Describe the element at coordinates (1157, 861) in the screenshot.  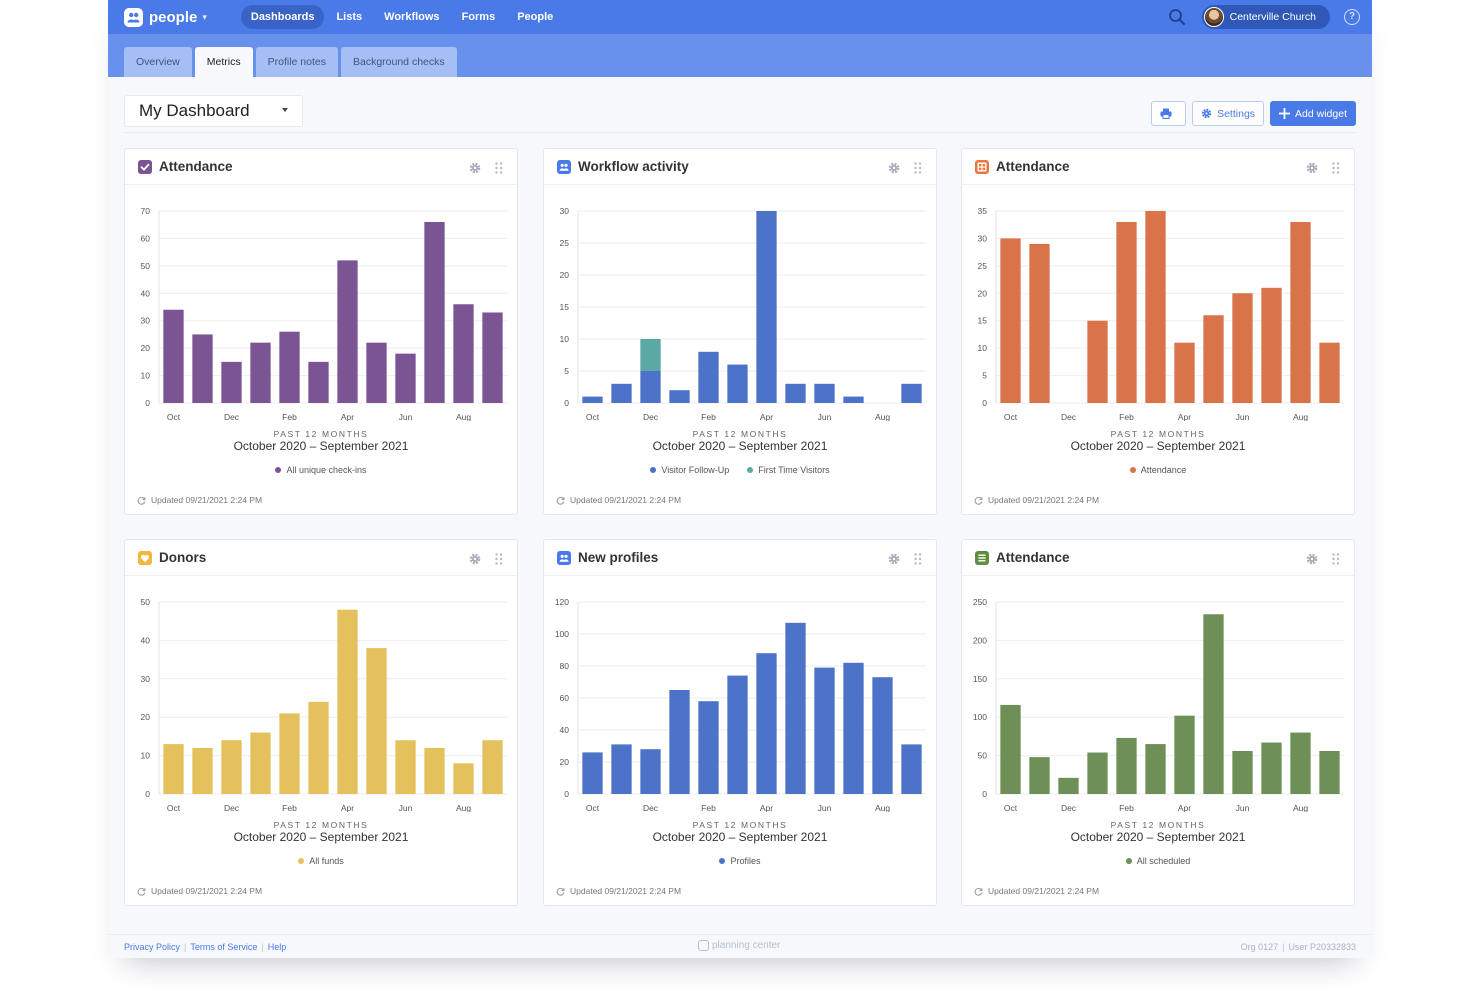
I see `legend-item: All scheduled` at that location.